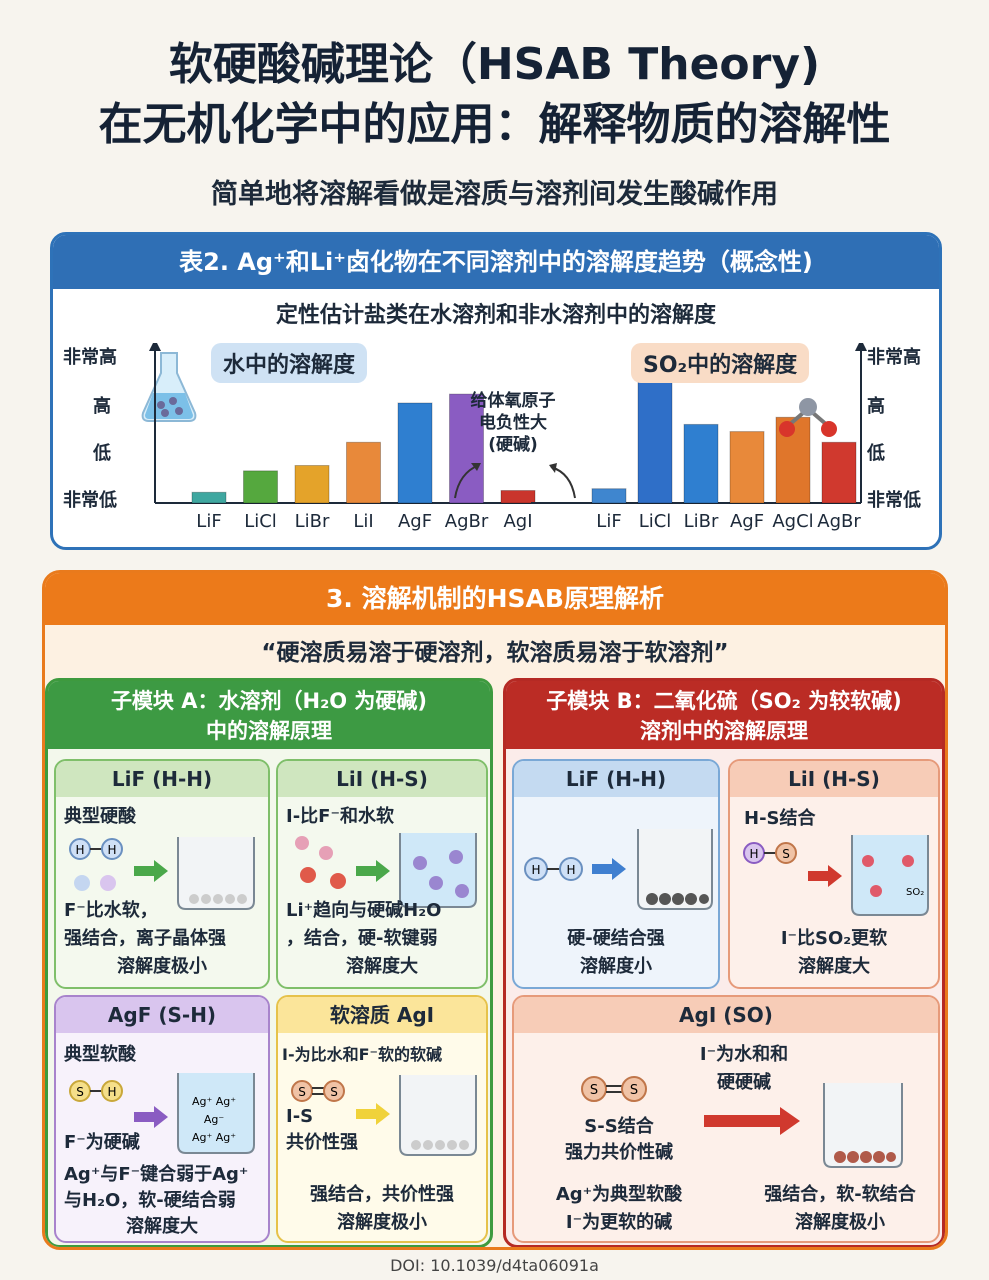  Describe the element at coordinates (382, 1015) in the screenshot. I see `card-header: 软溶质 AgI` at that location.